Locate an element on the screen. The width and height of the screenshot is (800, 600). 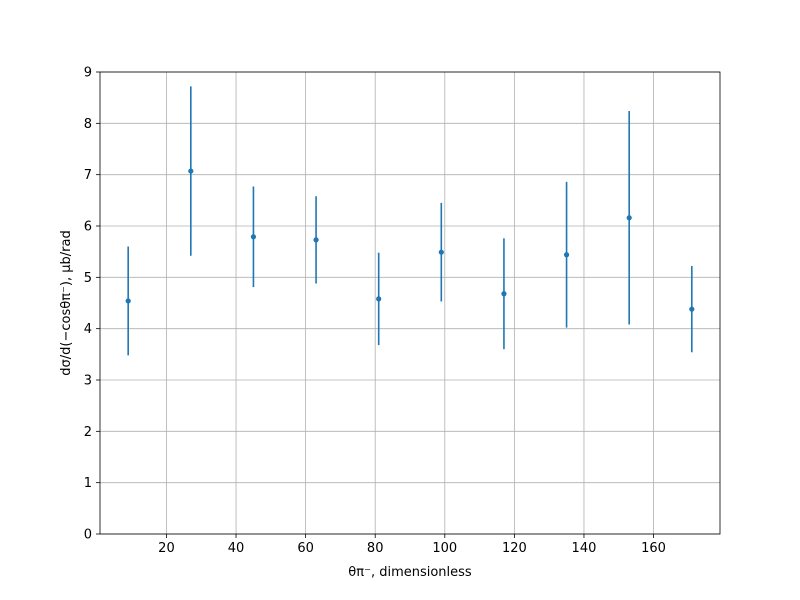
x-tick-label: 120 is located at coordinates (514, 548).